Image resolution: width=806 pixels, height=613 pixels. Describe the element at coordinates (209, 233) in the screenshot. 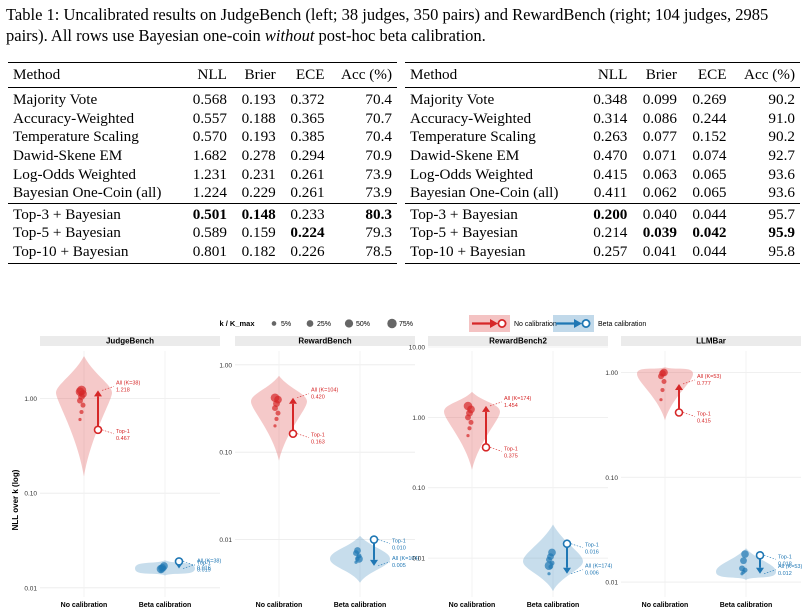

I see `value-cell: 0.589` at that location.